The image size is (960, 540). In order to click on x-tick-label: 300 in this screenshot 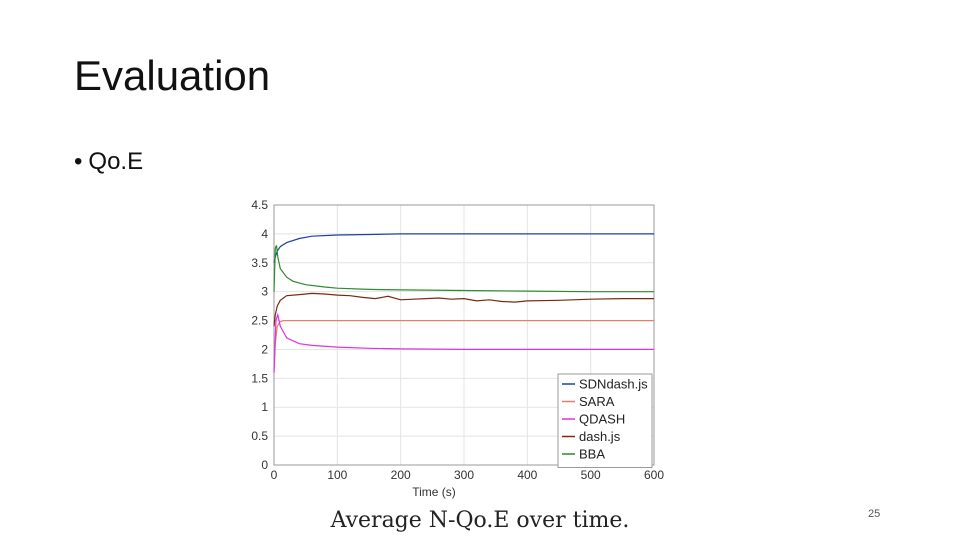, I will do `click(464, 475)`.